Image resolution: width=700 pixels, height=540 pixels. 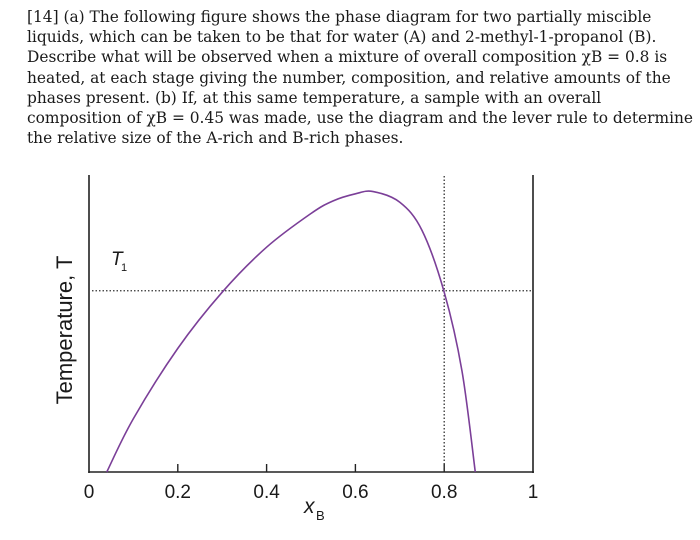 I want to click on x-axis-label: x, so click(x=309, y=506).